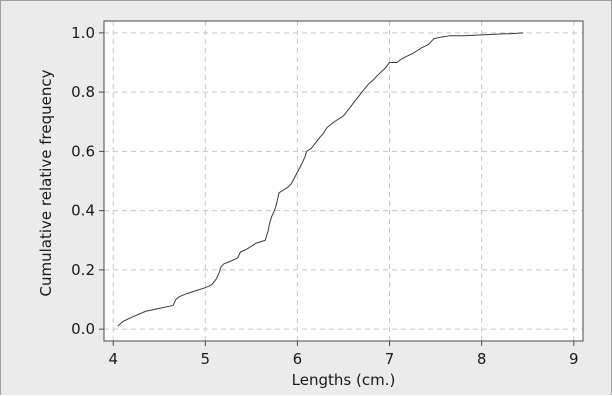  What do you see at coordinates (83, 92) in the screenshot?
I see `y-tick-label: 0.8` at bounding box center [83, 92].